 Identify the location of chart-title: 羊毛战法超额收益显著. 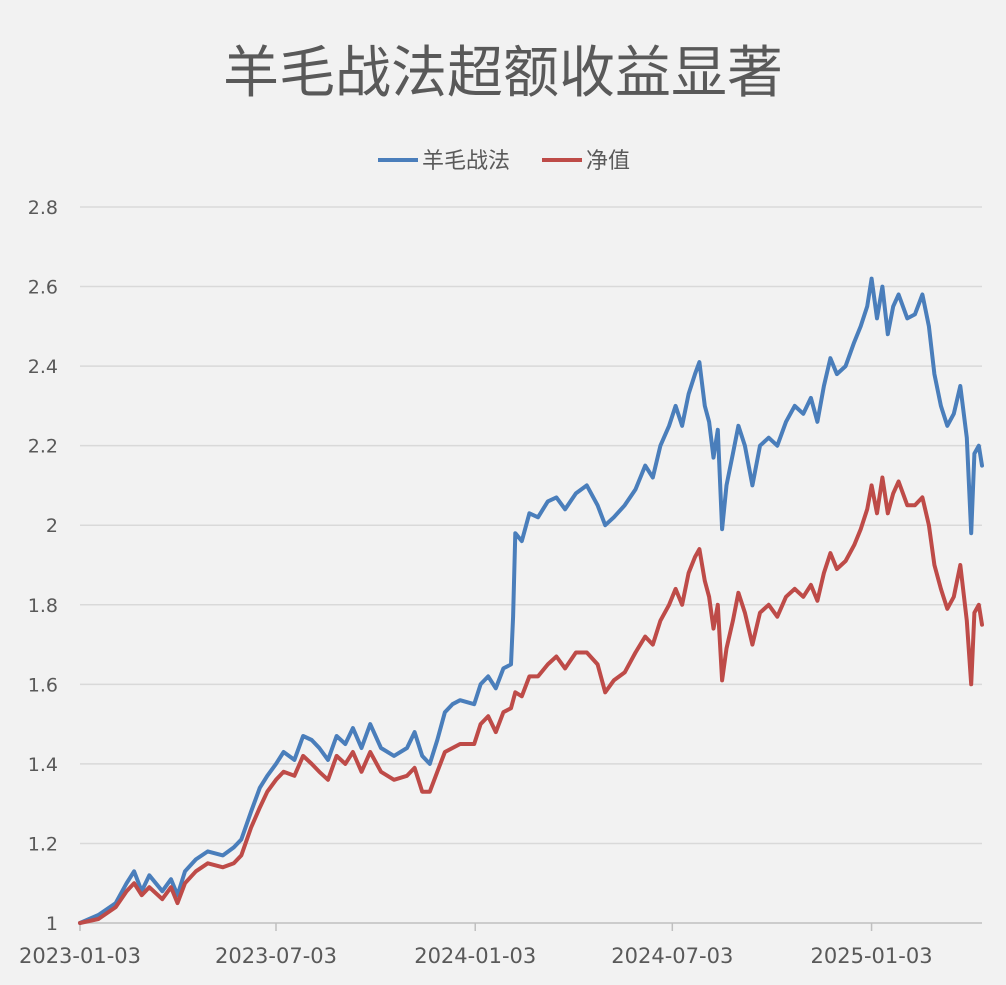
(503, 73).